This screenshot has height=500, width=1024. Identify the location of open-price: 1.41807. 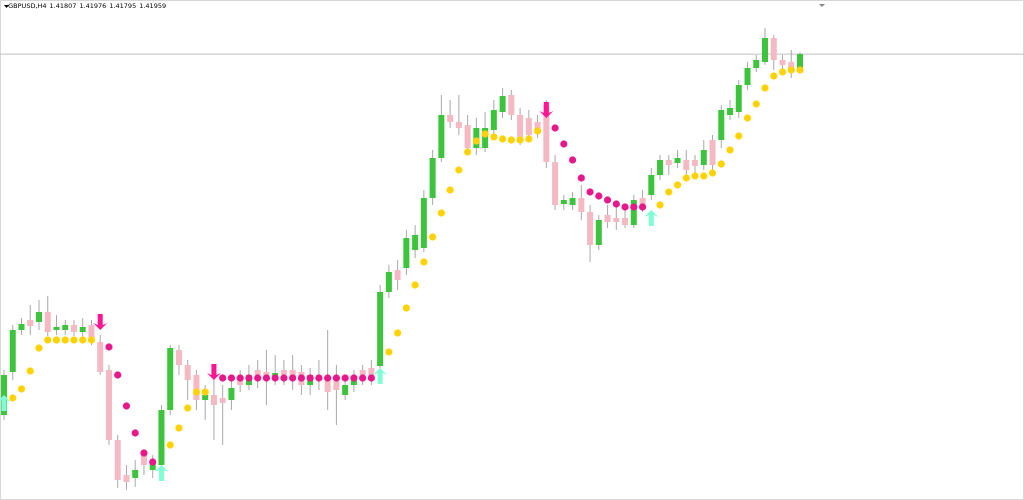
(63, 6).